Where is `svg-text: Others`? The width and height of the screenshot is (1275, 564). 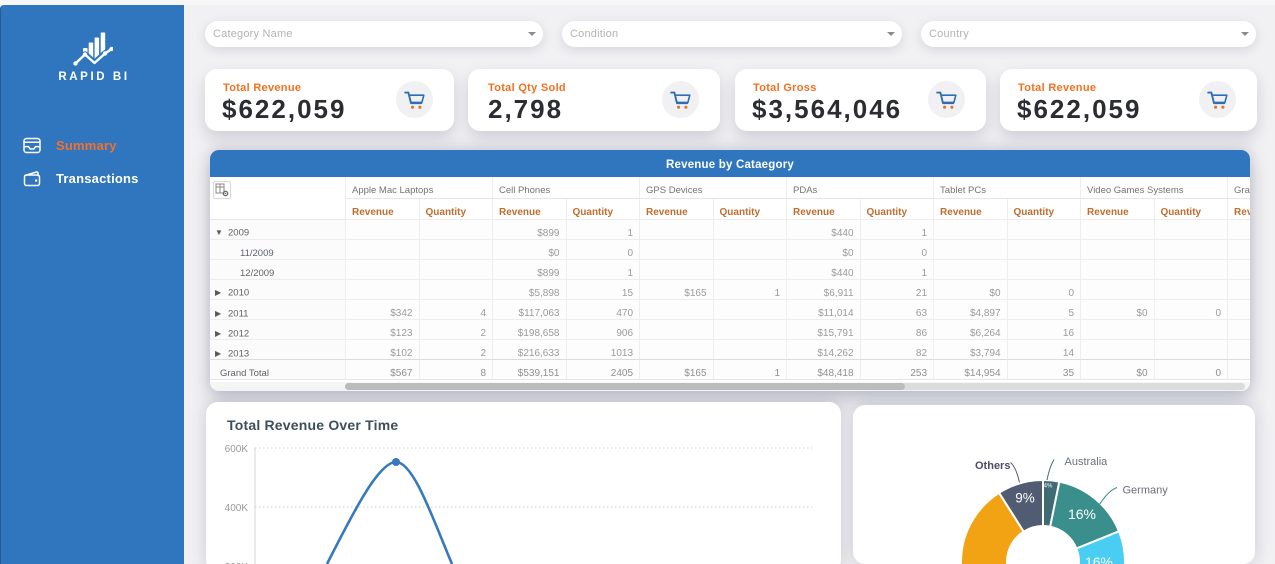
svg-text: Others is located at coordinates (992, 466).